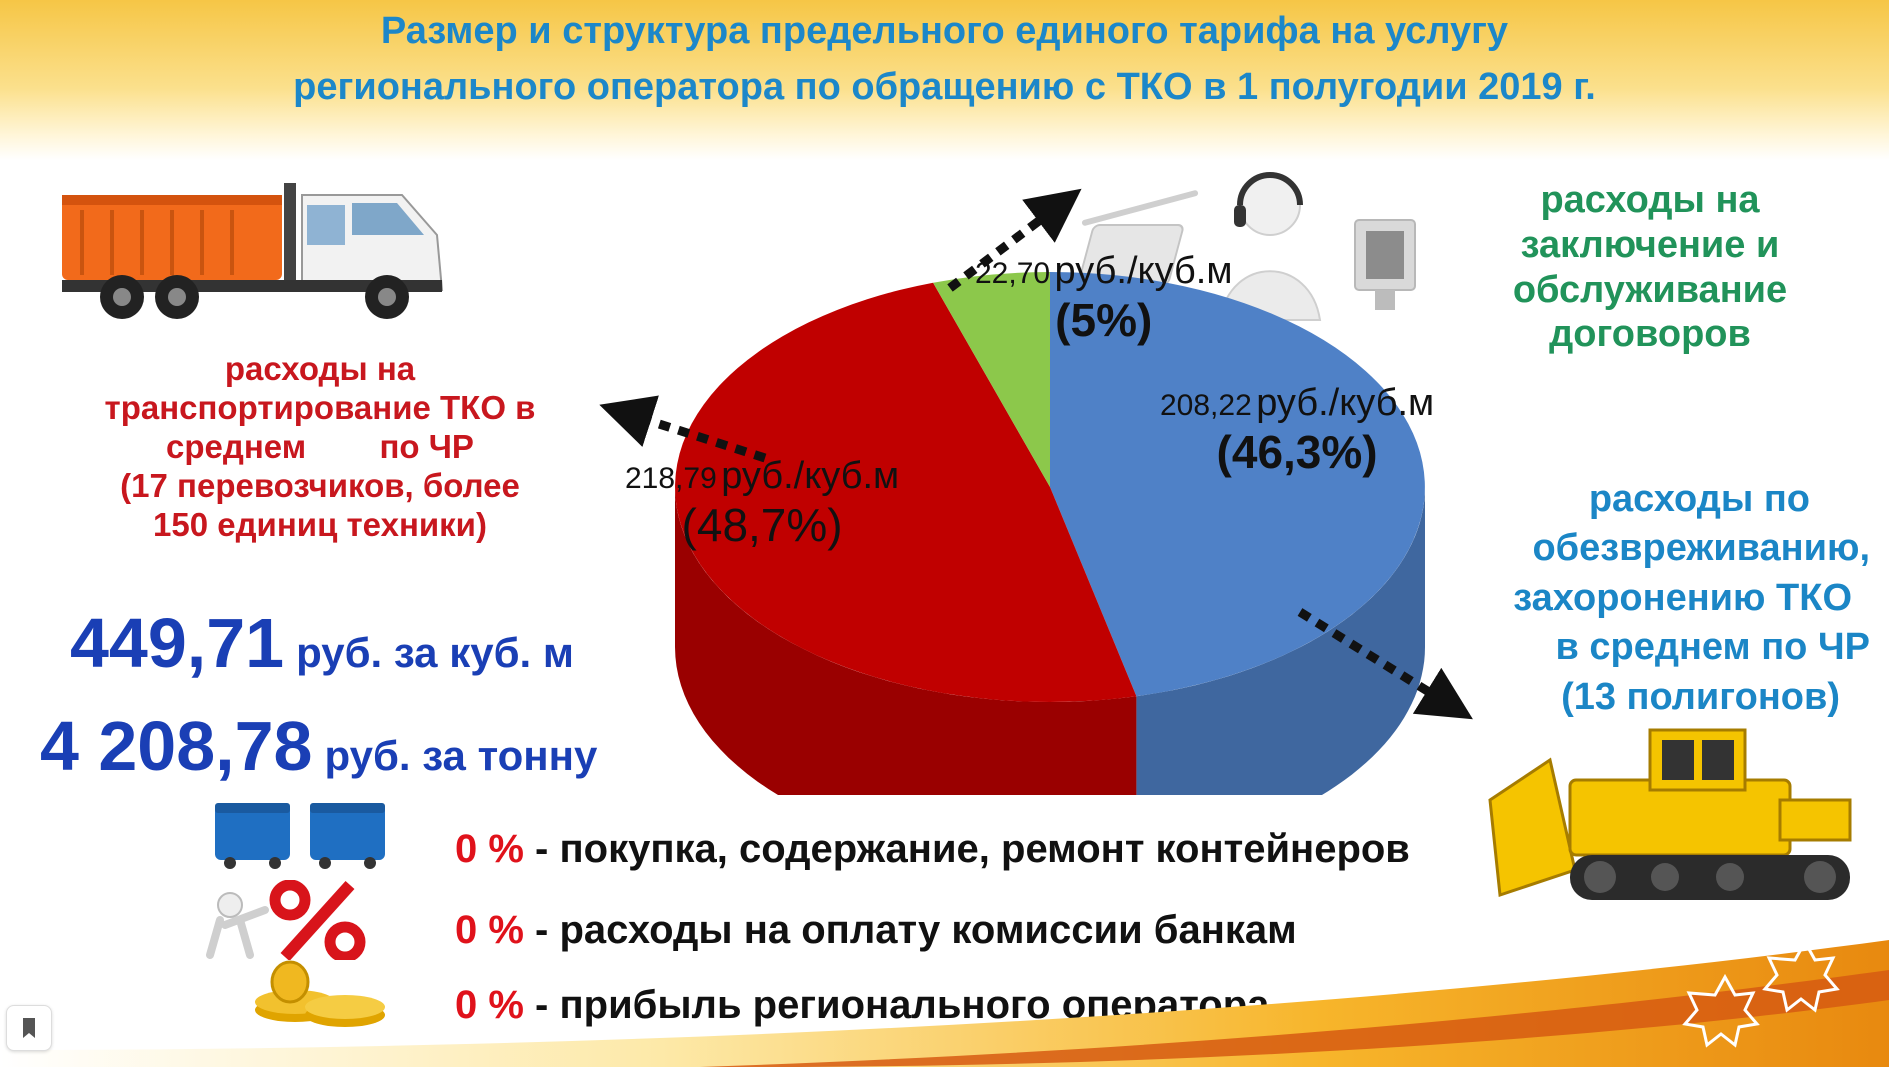  Describe the element at coordinates (1013, 273) in the screenshot. I see `pie-value-contracts: 22,70` at that location.